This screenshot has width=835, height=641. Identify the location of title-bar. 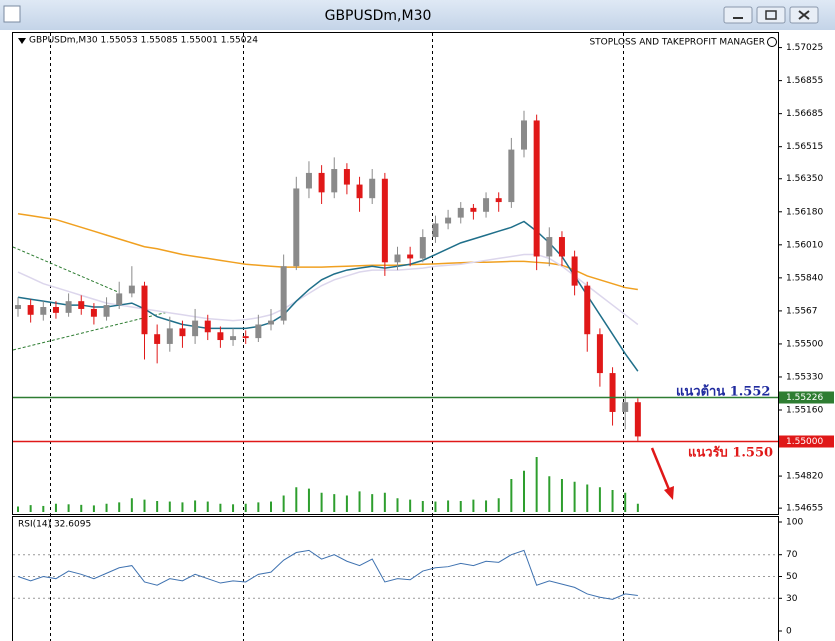
(417, 15).